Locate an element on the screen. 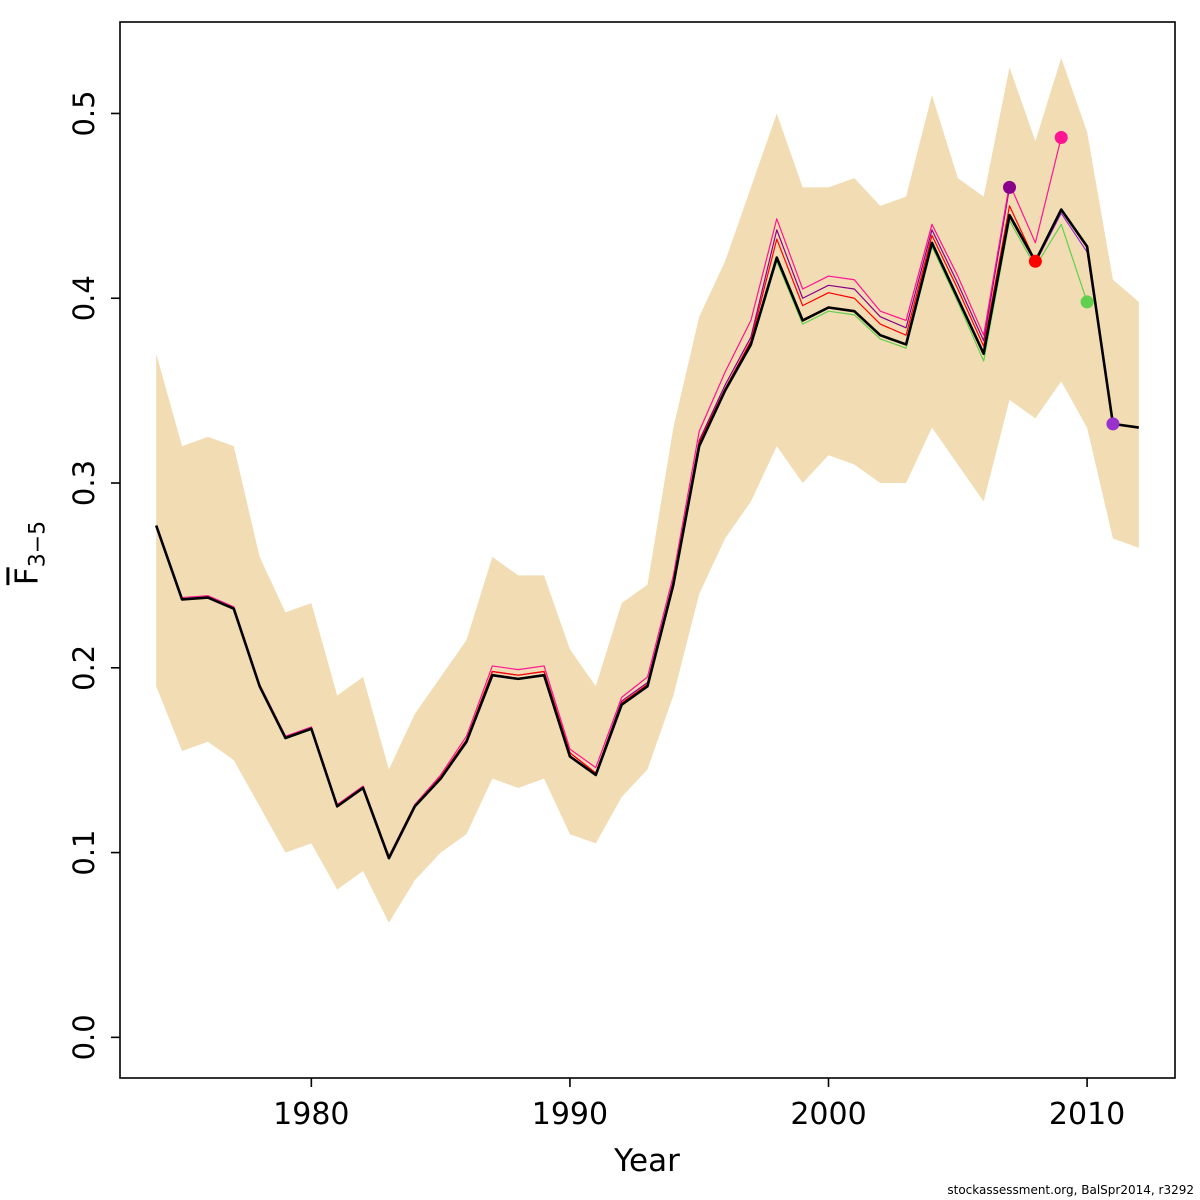 Image resolution: width=1200 pixels, height=1200 pixels. endpoint-dot-retro-peel-2010 is located at coordinates (1087, 302).